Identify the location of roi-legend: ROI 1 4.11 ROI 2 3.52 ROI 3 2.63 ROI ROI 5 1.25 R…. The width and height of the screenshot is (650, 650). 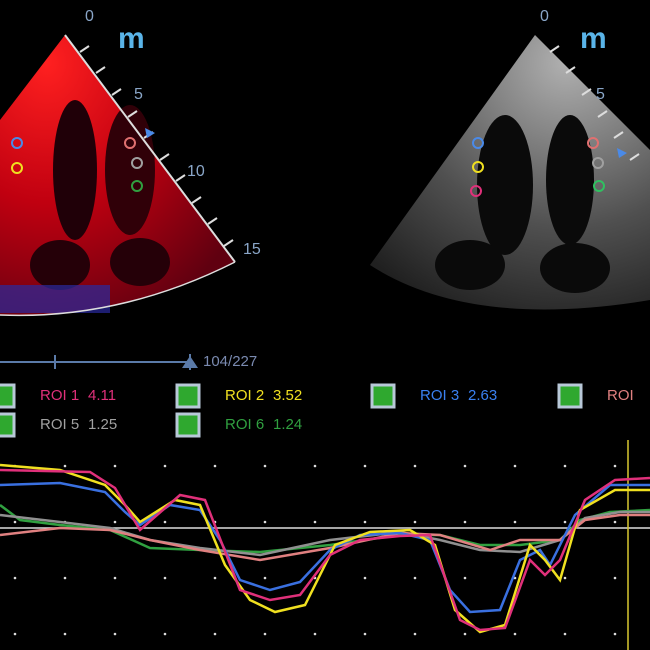
(317, 410).